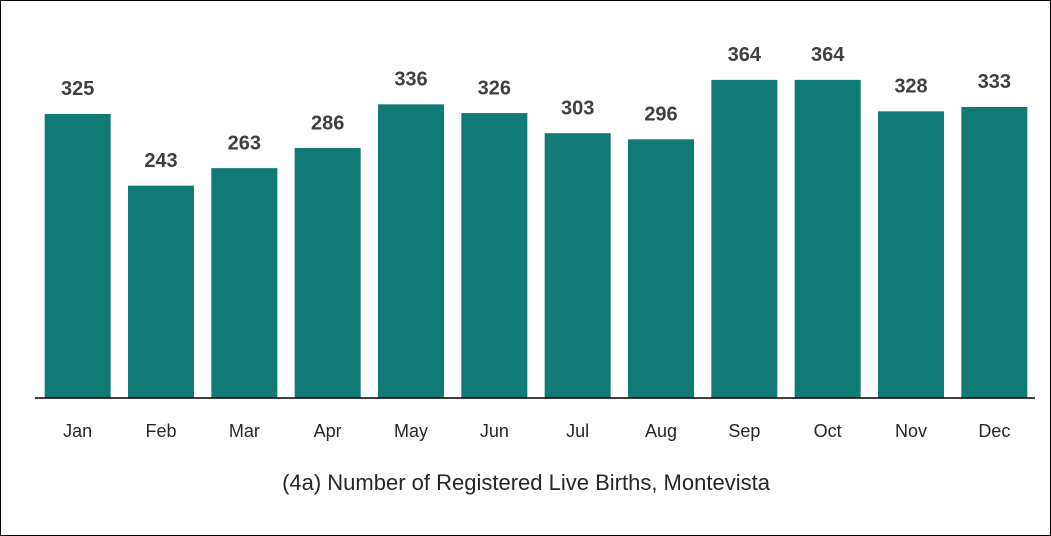 This screenshot has width=1051, height=536. Describe the element at coordinates (661, 431) in the screenshot. I see `x-tick-label: Aug` at that location.